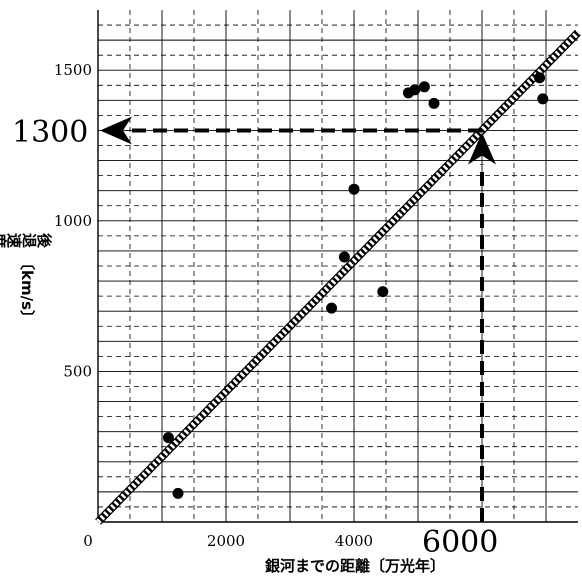 The image size is (582, 582). I want to click on y-tick-label: 500, so click(77, 371).